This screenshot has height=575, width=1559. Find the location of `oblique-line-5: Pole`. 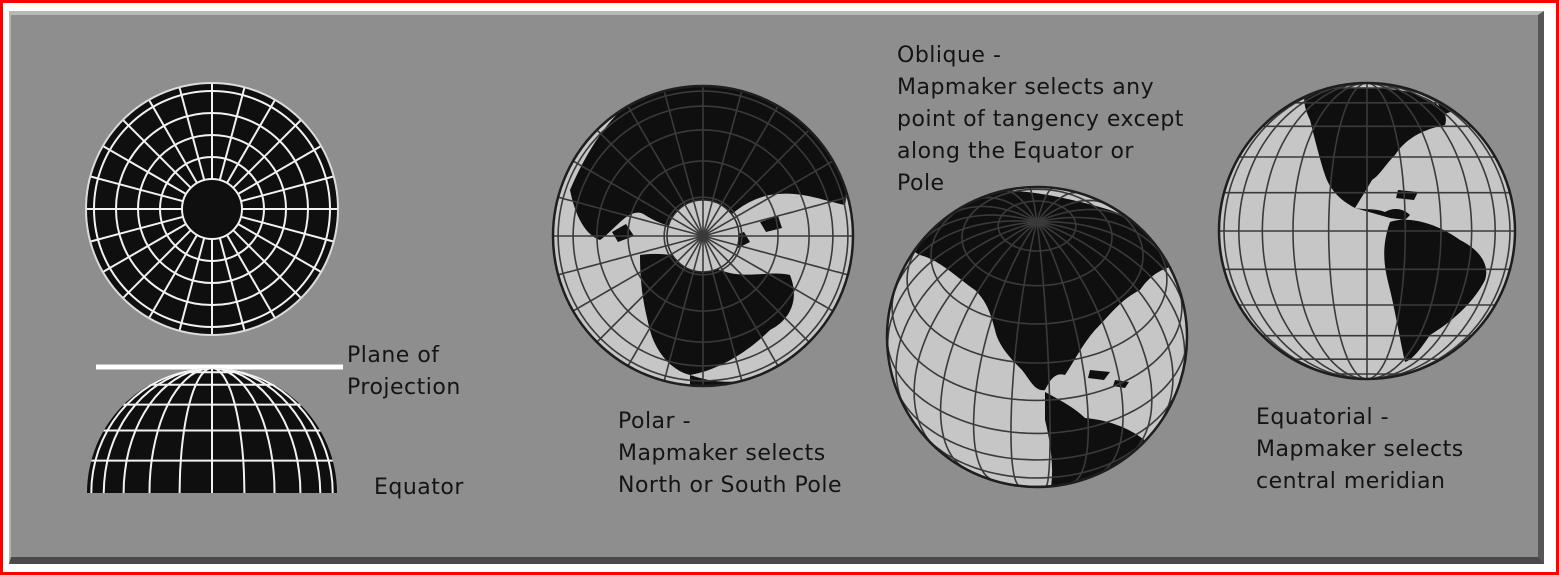

oblique-line-5: Pole is located at coordinates (921, 183).